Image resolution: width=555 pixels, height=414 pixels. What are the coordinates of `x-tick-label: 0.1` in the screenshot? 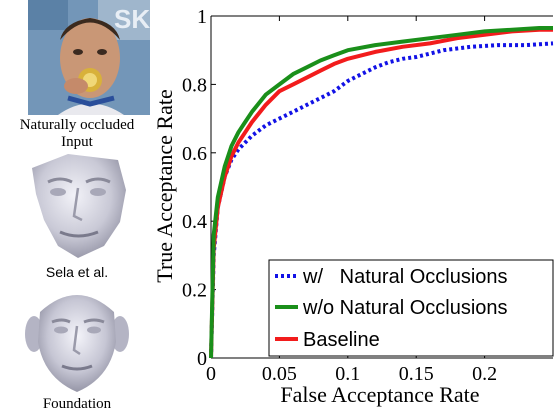 It's located at (347, 374).